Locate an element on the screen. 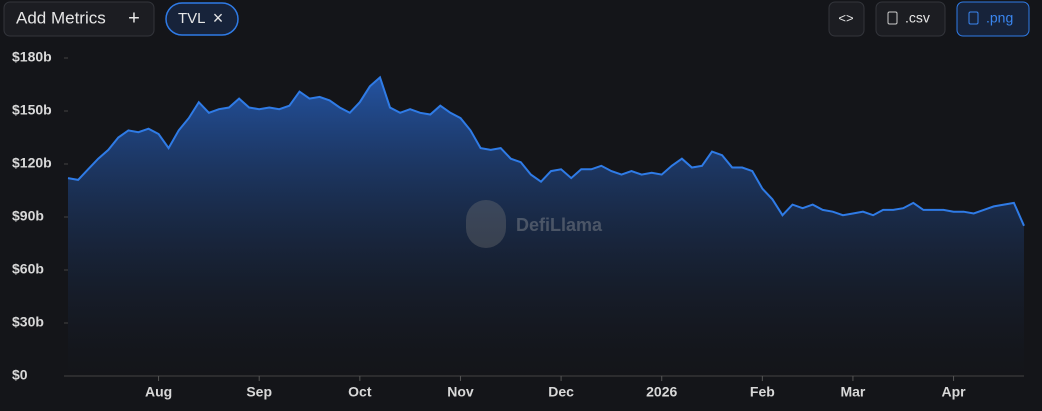 Image resolution: width=1042 pixels, height=411 pixels. embed-button: <> is located at coordinates (846, 19).